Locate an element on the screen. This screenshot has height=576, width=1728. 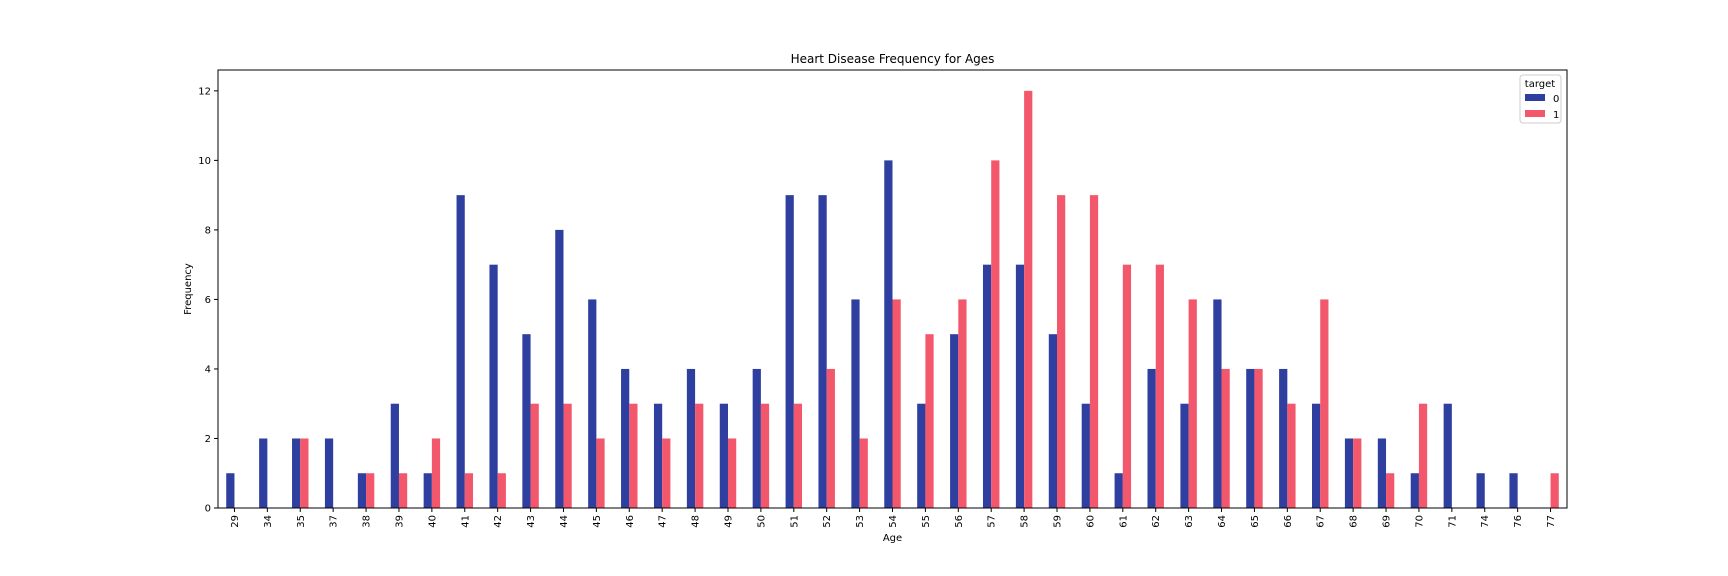
y-axis: 0 2 4 6 8 10 12 is located at coordinates (208, 300).